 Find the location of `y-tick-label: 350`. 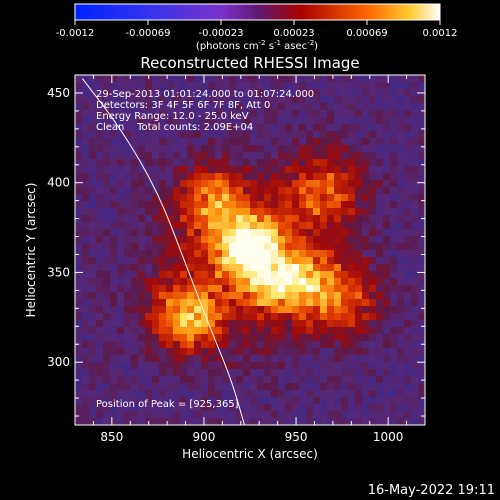

y-tick-label: 350 is located at coordinates (58, 272).